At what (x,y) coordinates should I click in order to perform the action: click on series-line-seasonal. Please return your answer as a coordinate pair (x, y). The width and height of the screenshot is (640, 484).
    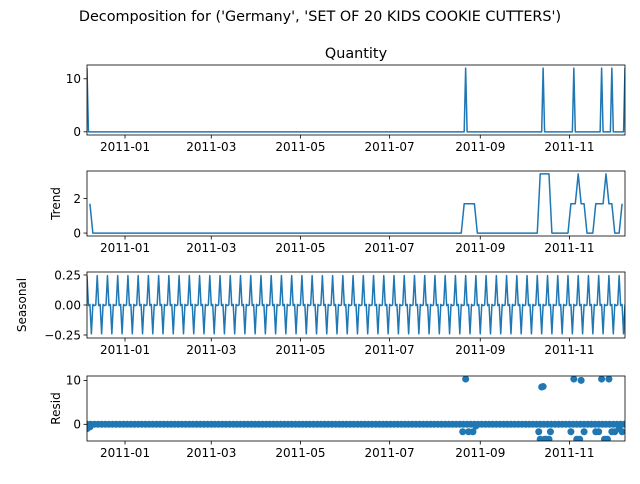
    Looking at the image, I should click on (356, 304).